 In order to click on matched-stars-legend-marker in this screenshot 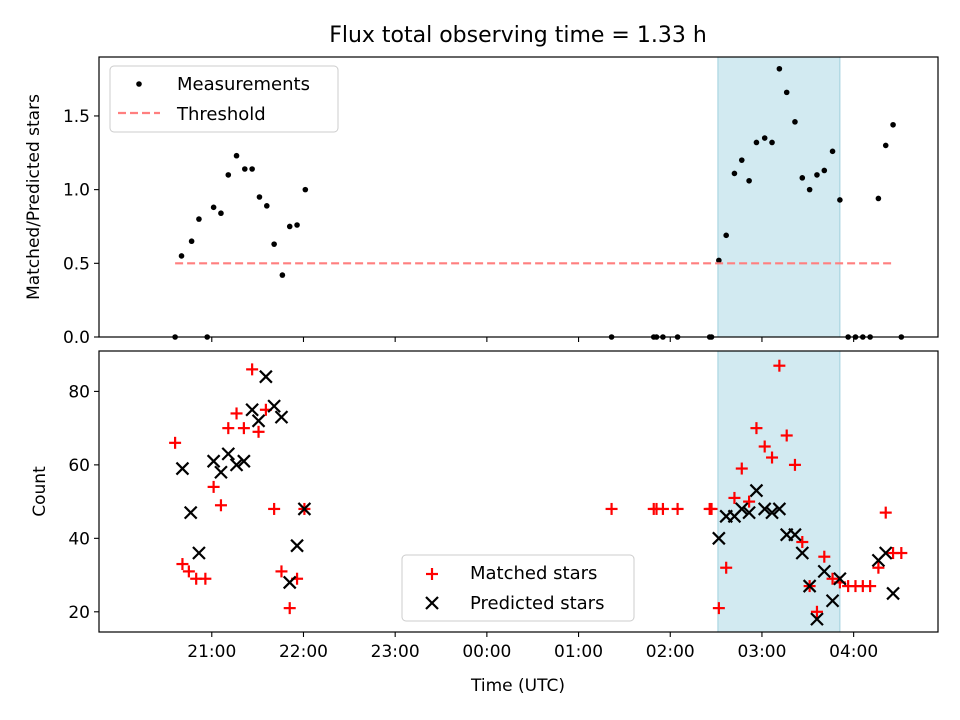, I will do `click(432, 574)`.